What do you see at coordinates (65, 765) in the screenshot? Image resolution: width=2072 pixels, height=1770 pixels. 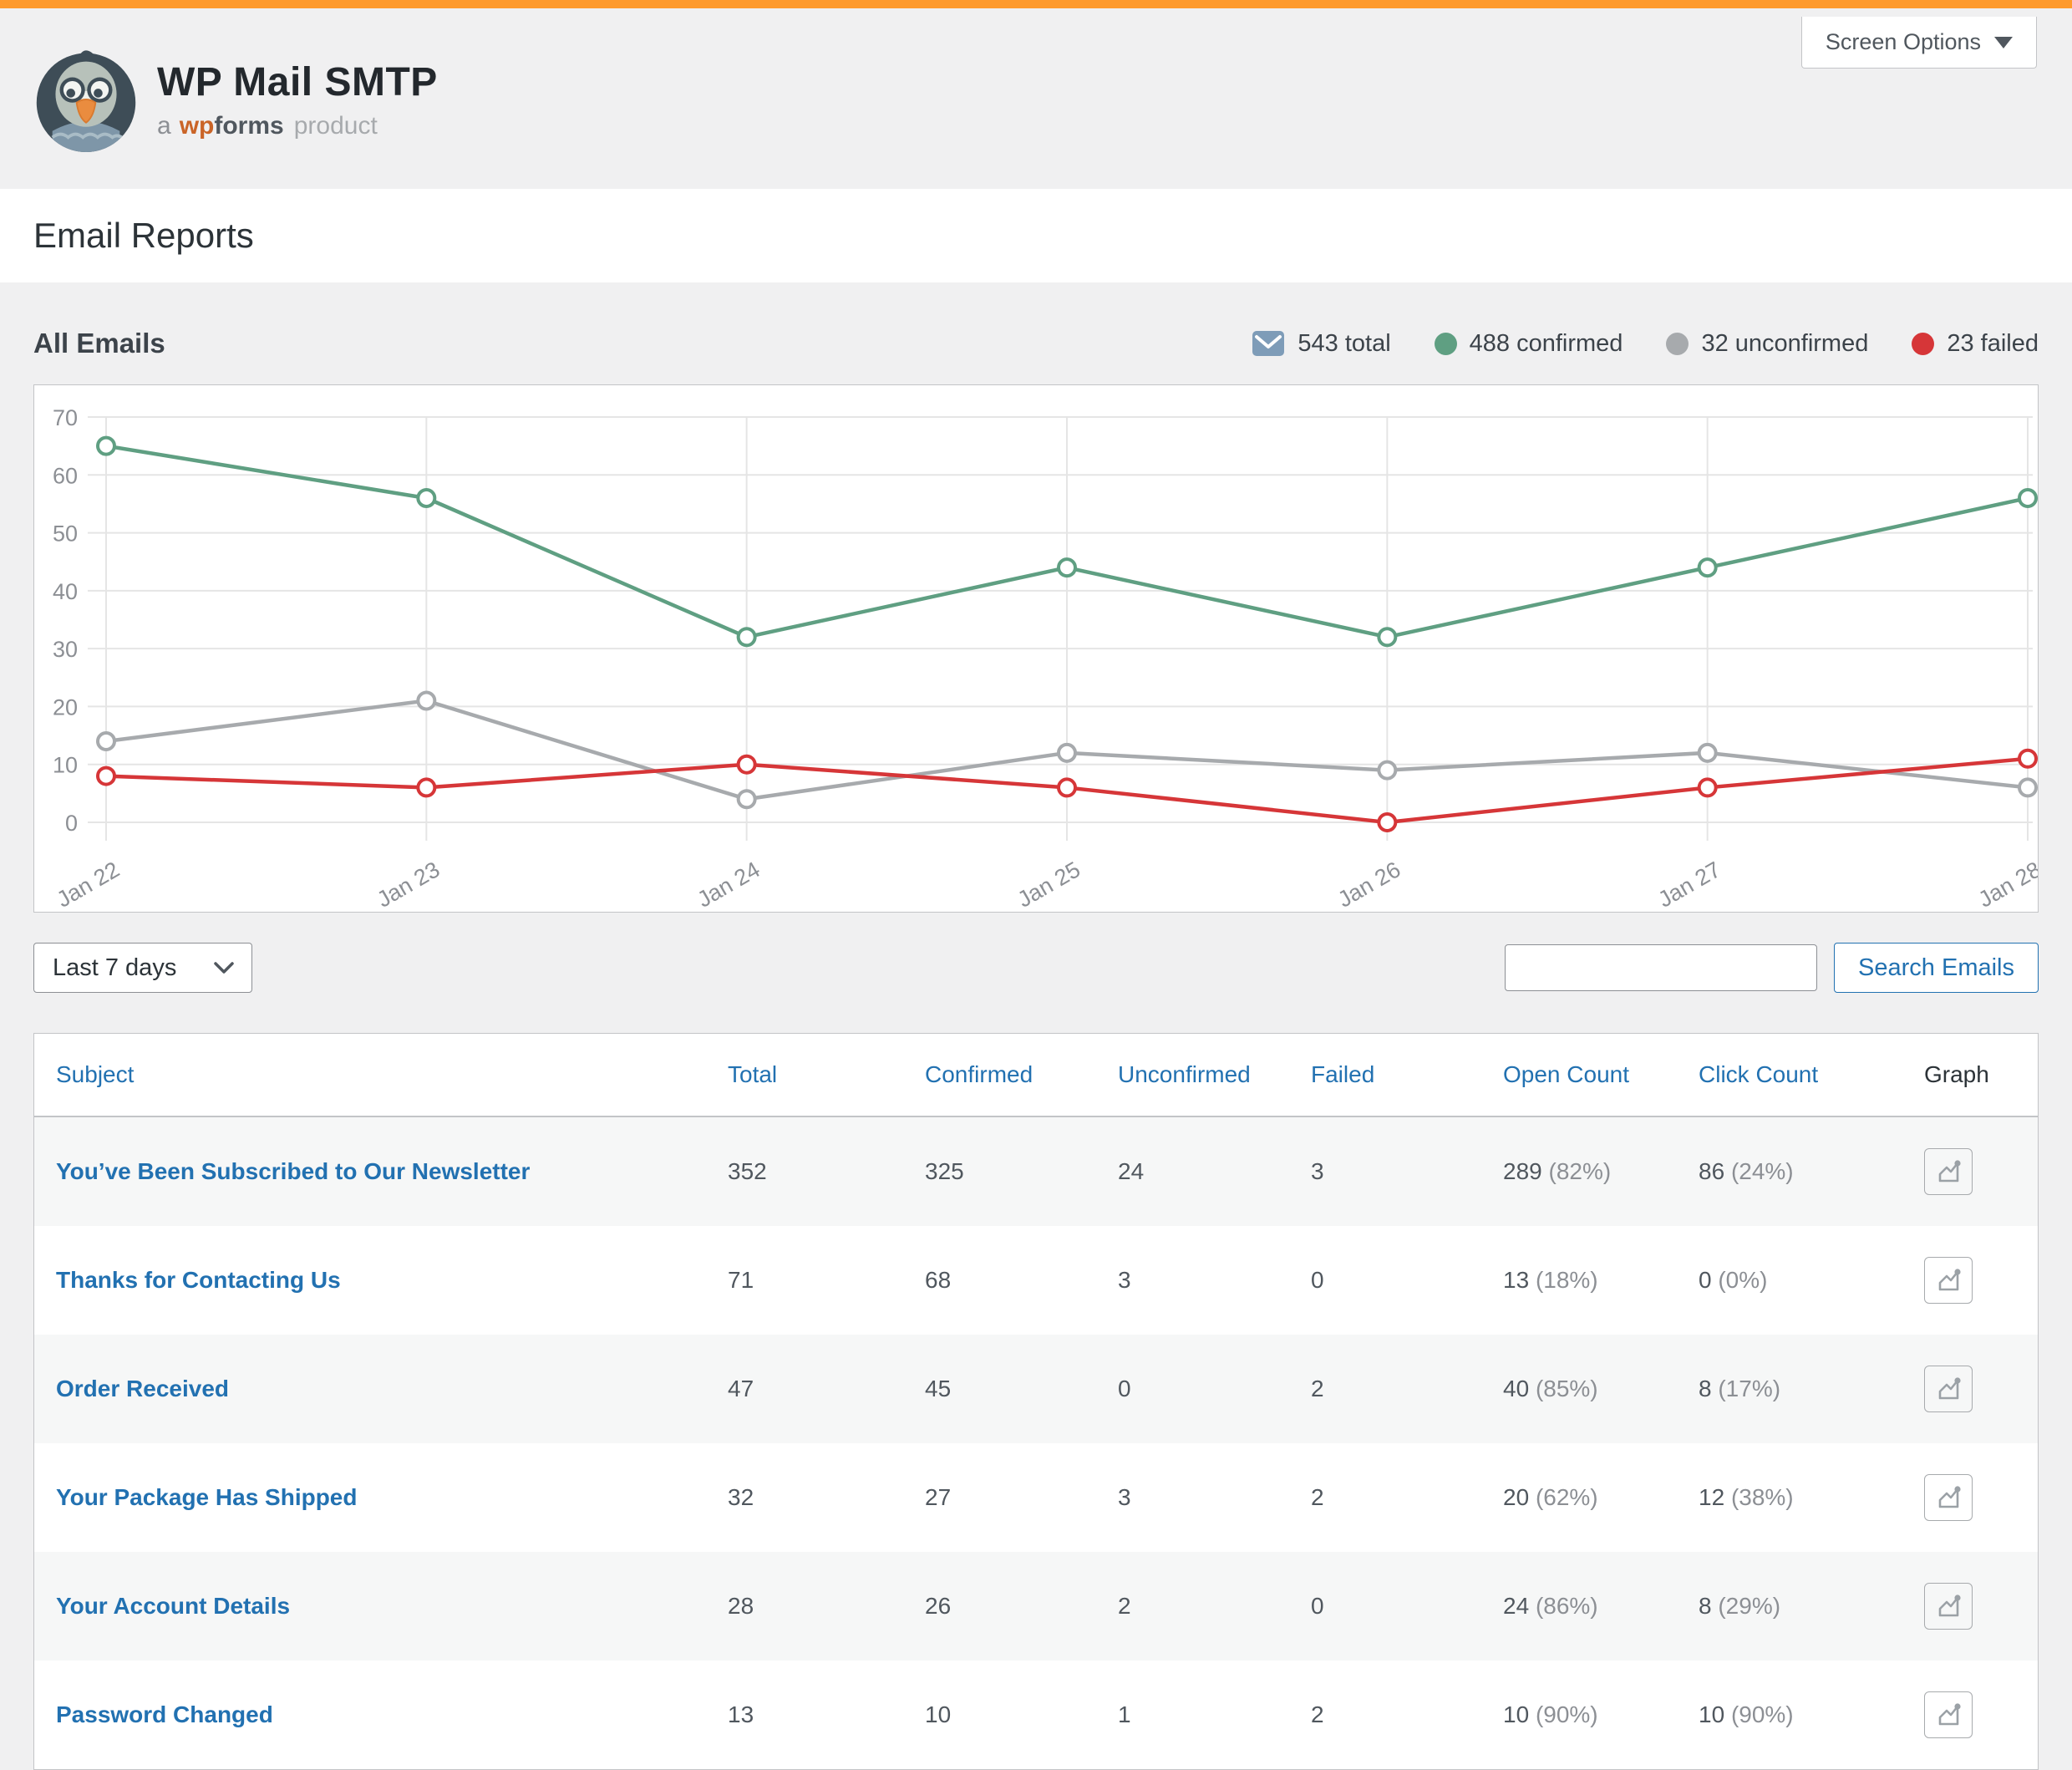 I see `y-axis-label: 10` at bounding box center [65, 765].